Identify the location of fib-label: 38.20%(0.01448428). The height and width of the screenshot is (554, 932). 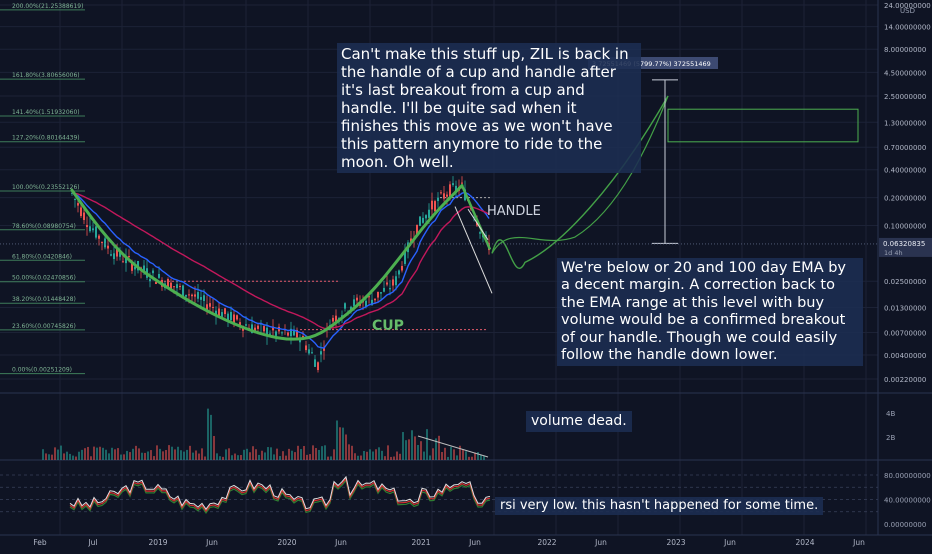
(44, 299).